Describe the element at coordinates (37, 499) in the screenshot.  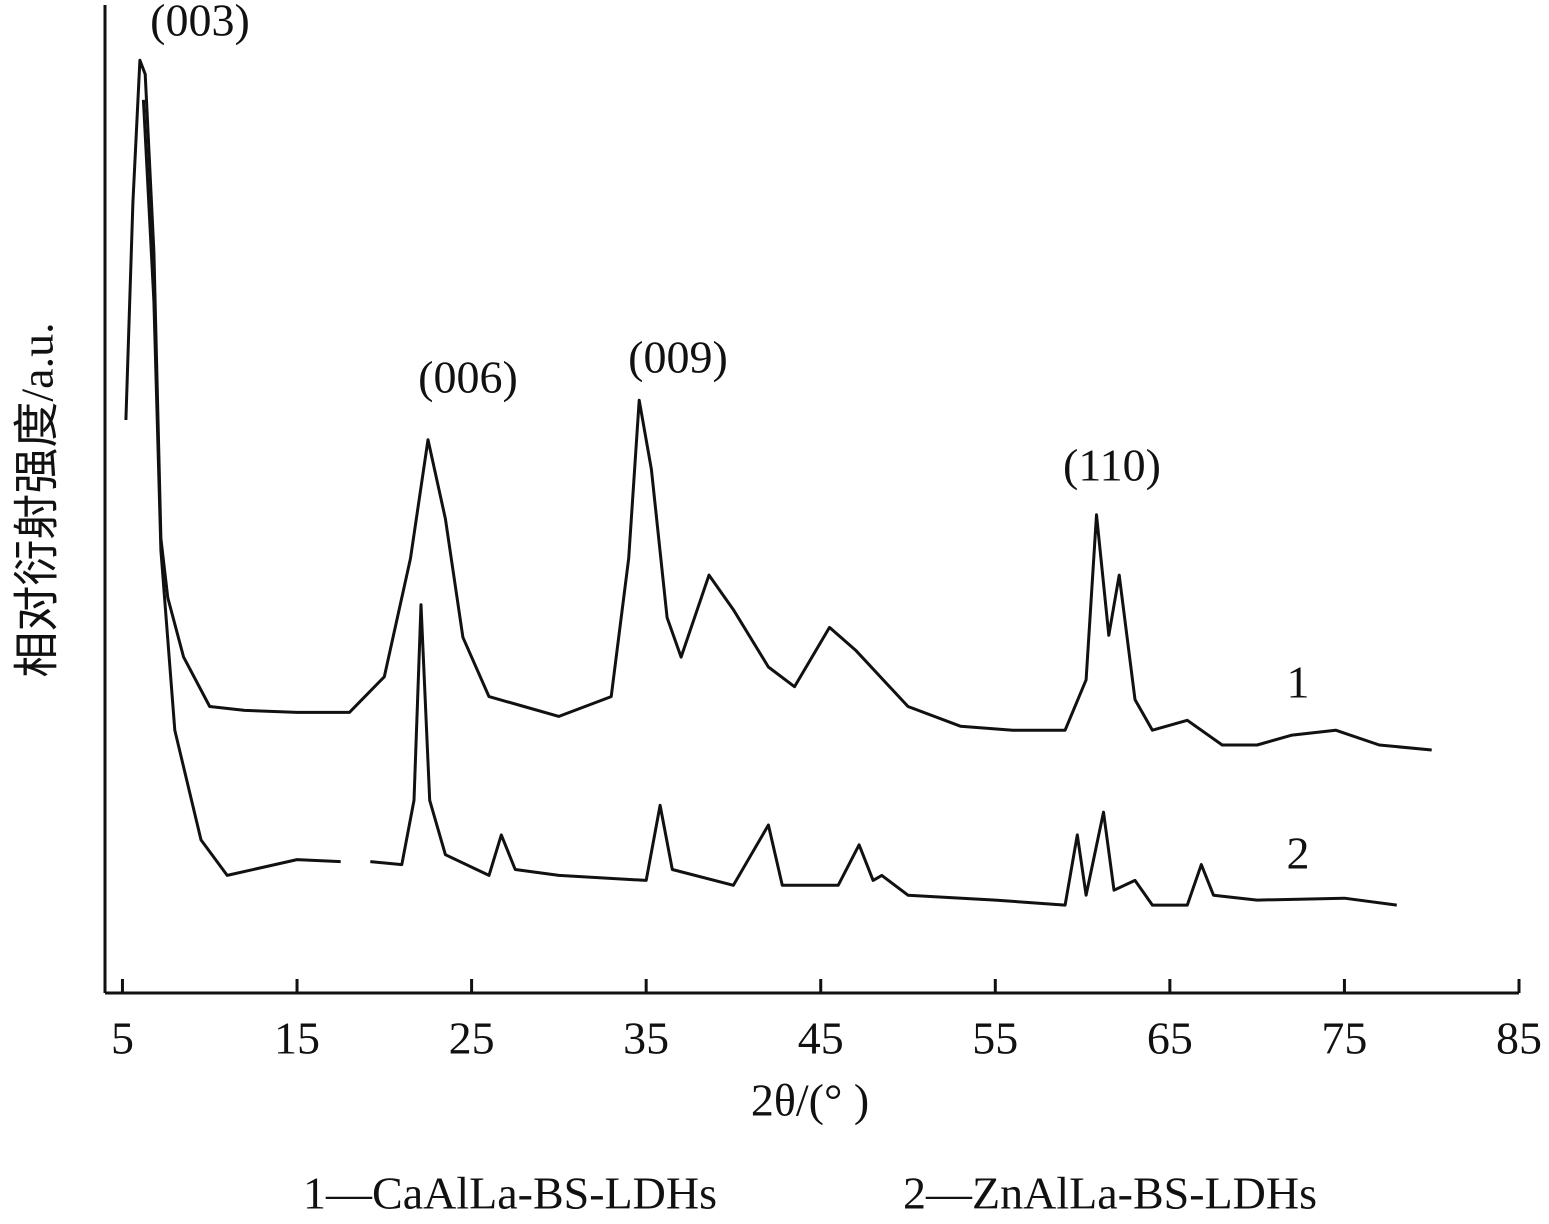
I see `y-axis-label: 相对衍射强度/a.u.` at that location.